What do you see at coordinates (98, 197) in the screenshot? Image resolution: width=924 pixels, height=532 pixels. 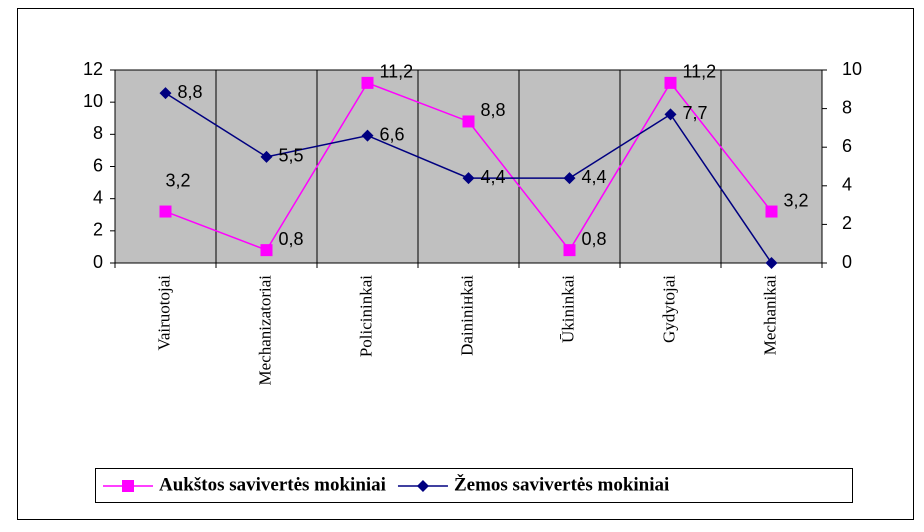 I see `y-tick-label: 4` at bounding box center [98, 197].